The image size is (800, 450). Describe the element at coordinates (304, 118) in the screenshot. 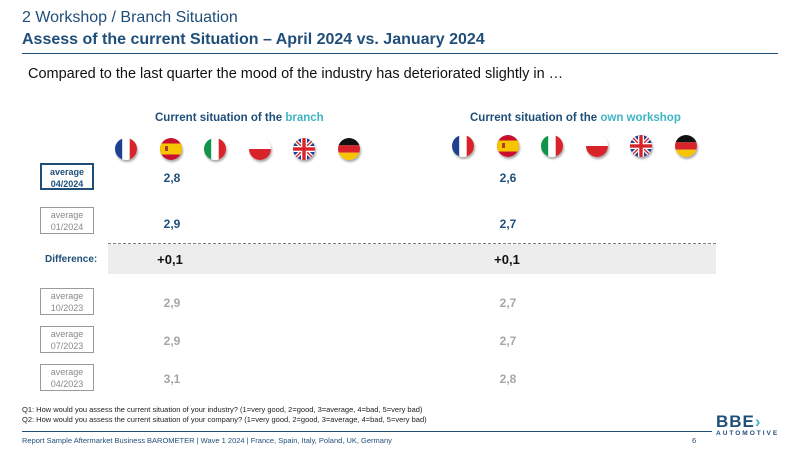

I see `branch-title-highlight: branch` at that location.